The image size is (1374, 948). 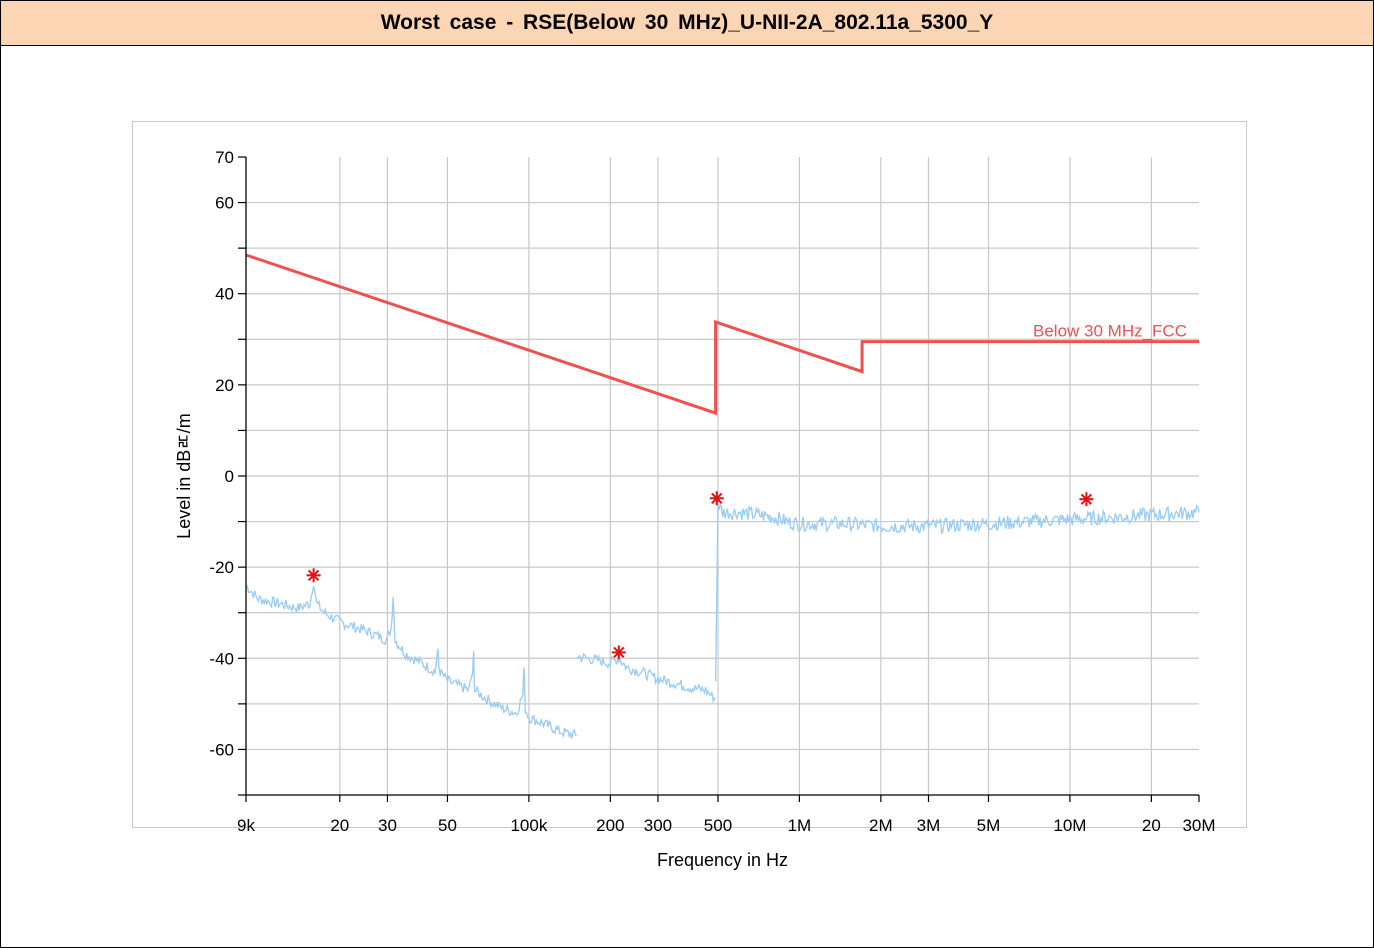 What do you see at coordinates (929, 825) in the screenshot?
I see `x-tick-label: 3M` at bounding box center [929, 825].